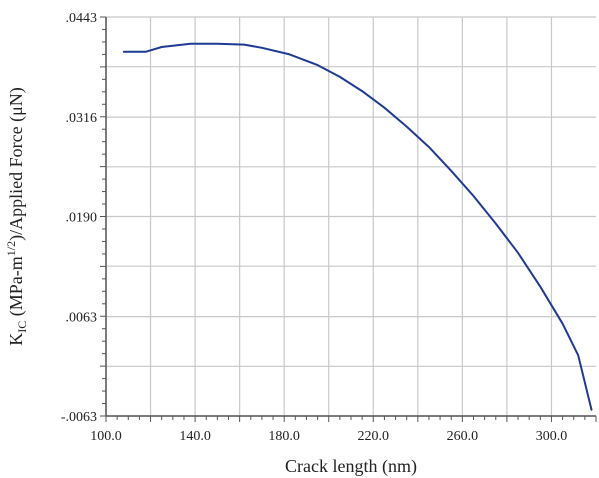 This screenshot has height=478, width=599. I want to click on x-axis-title: Crack length (nm), so click(351, 466).